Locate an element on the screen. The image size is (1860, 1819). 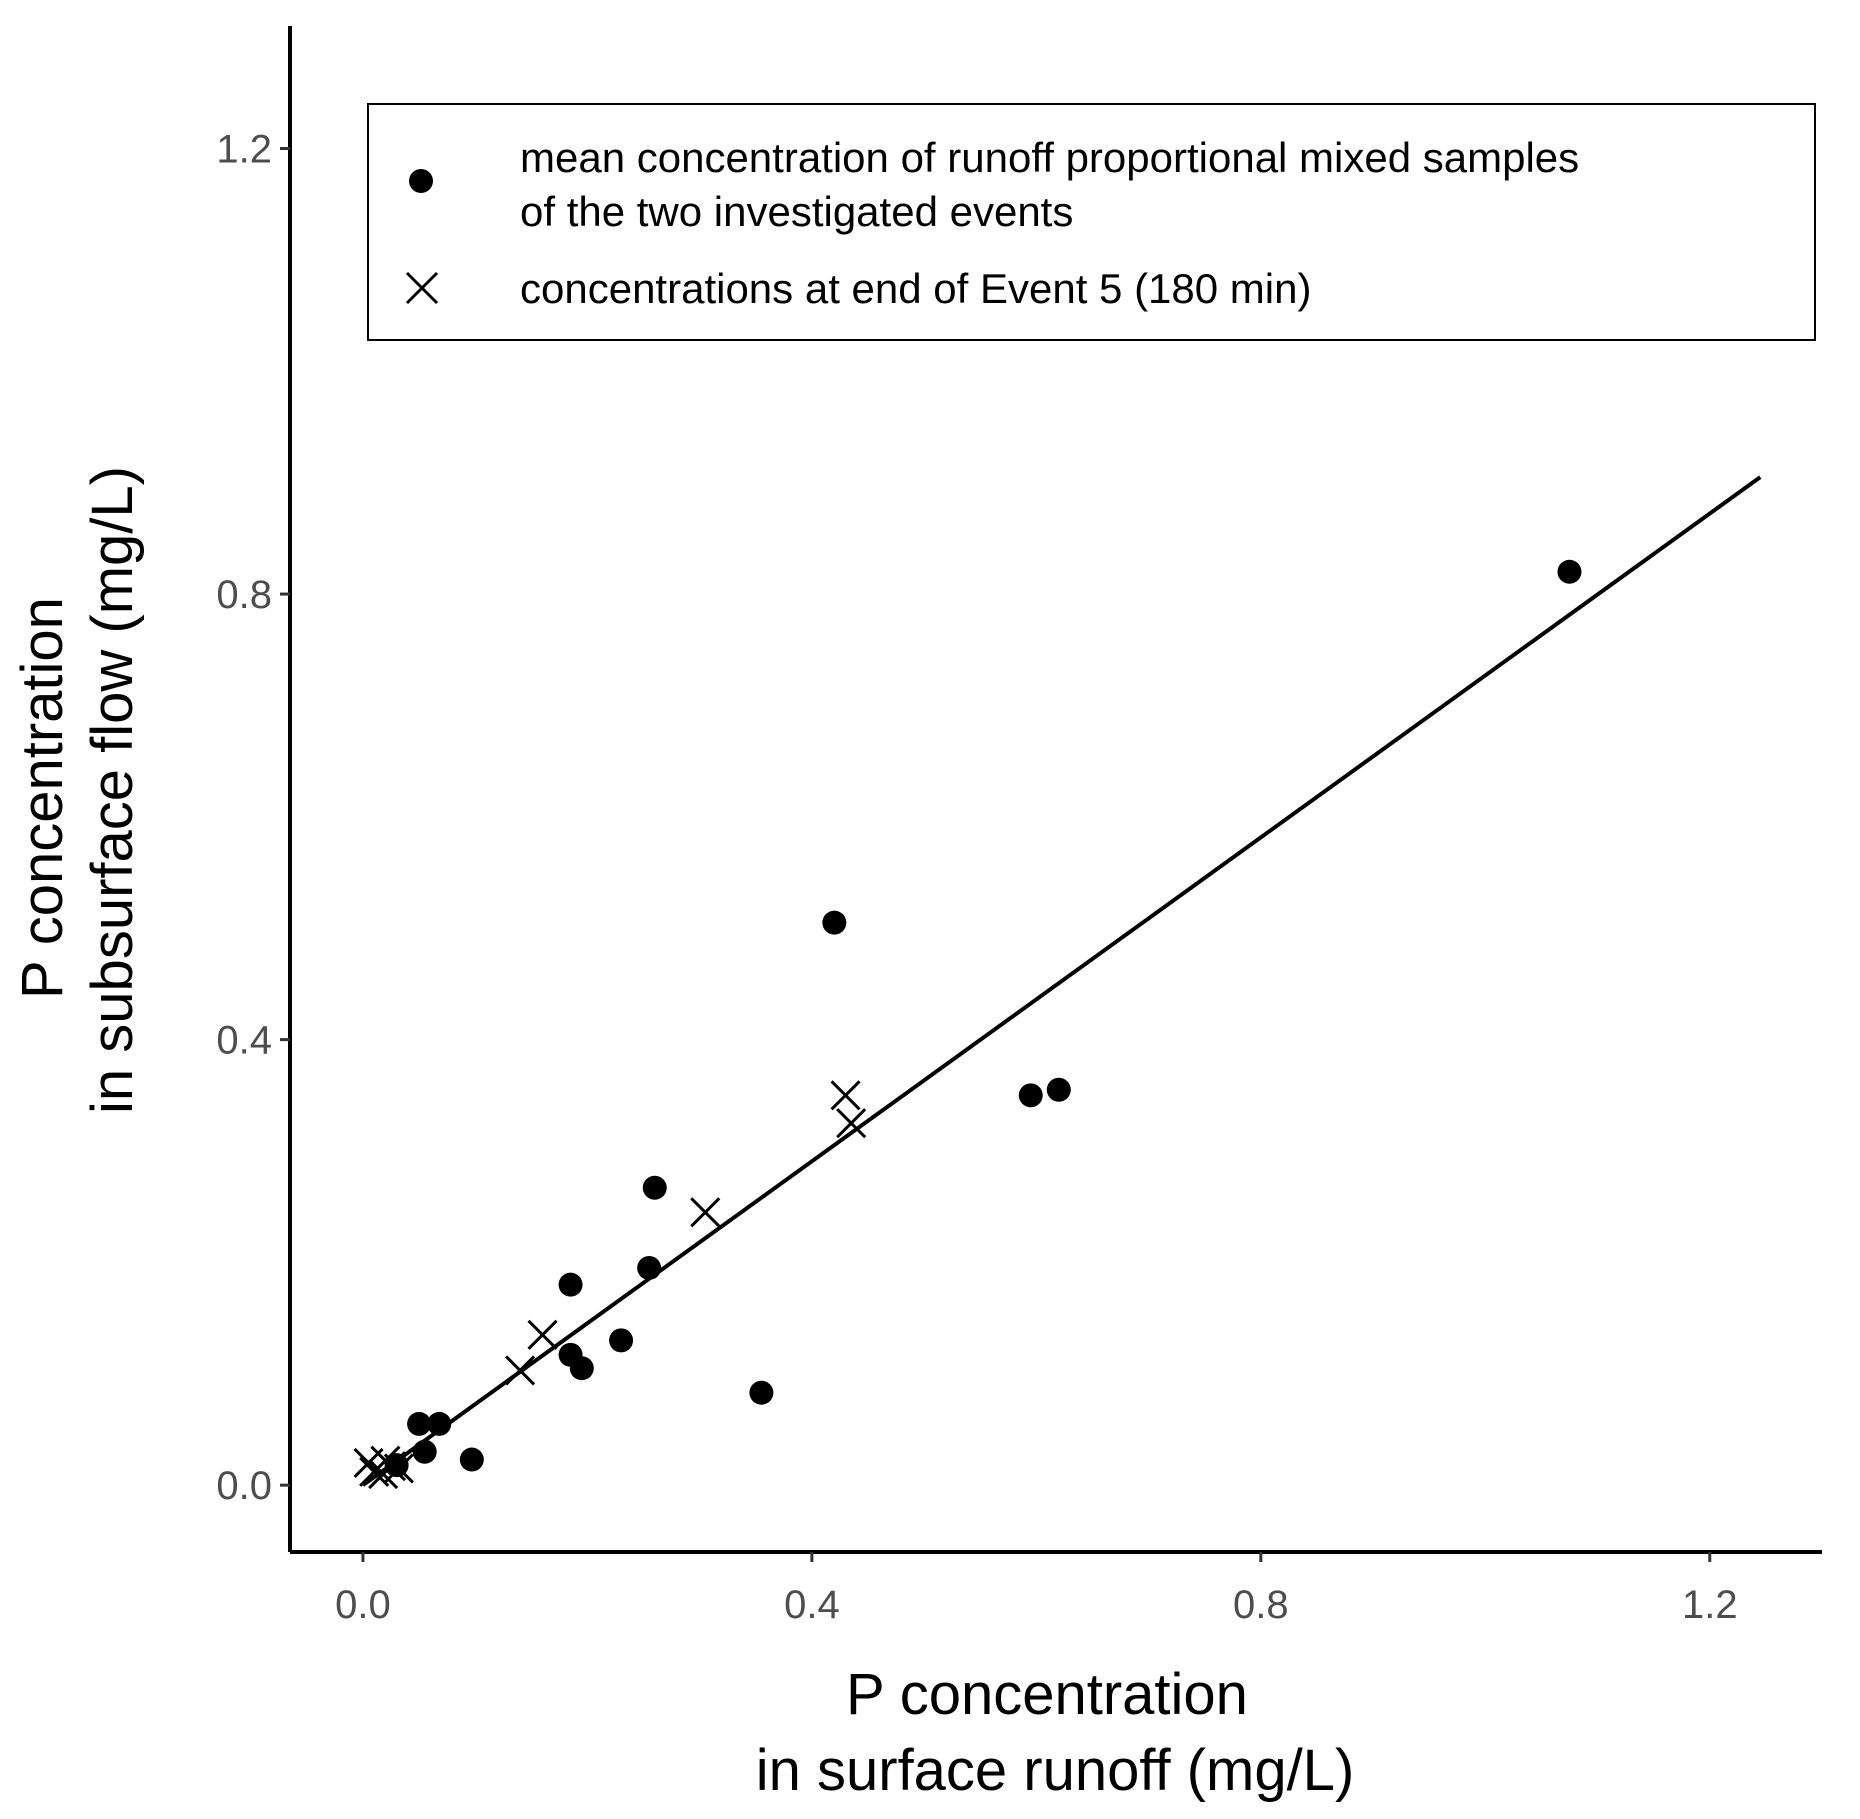
y-tick-label: 0.4 is located at coordinates (244, 1041).